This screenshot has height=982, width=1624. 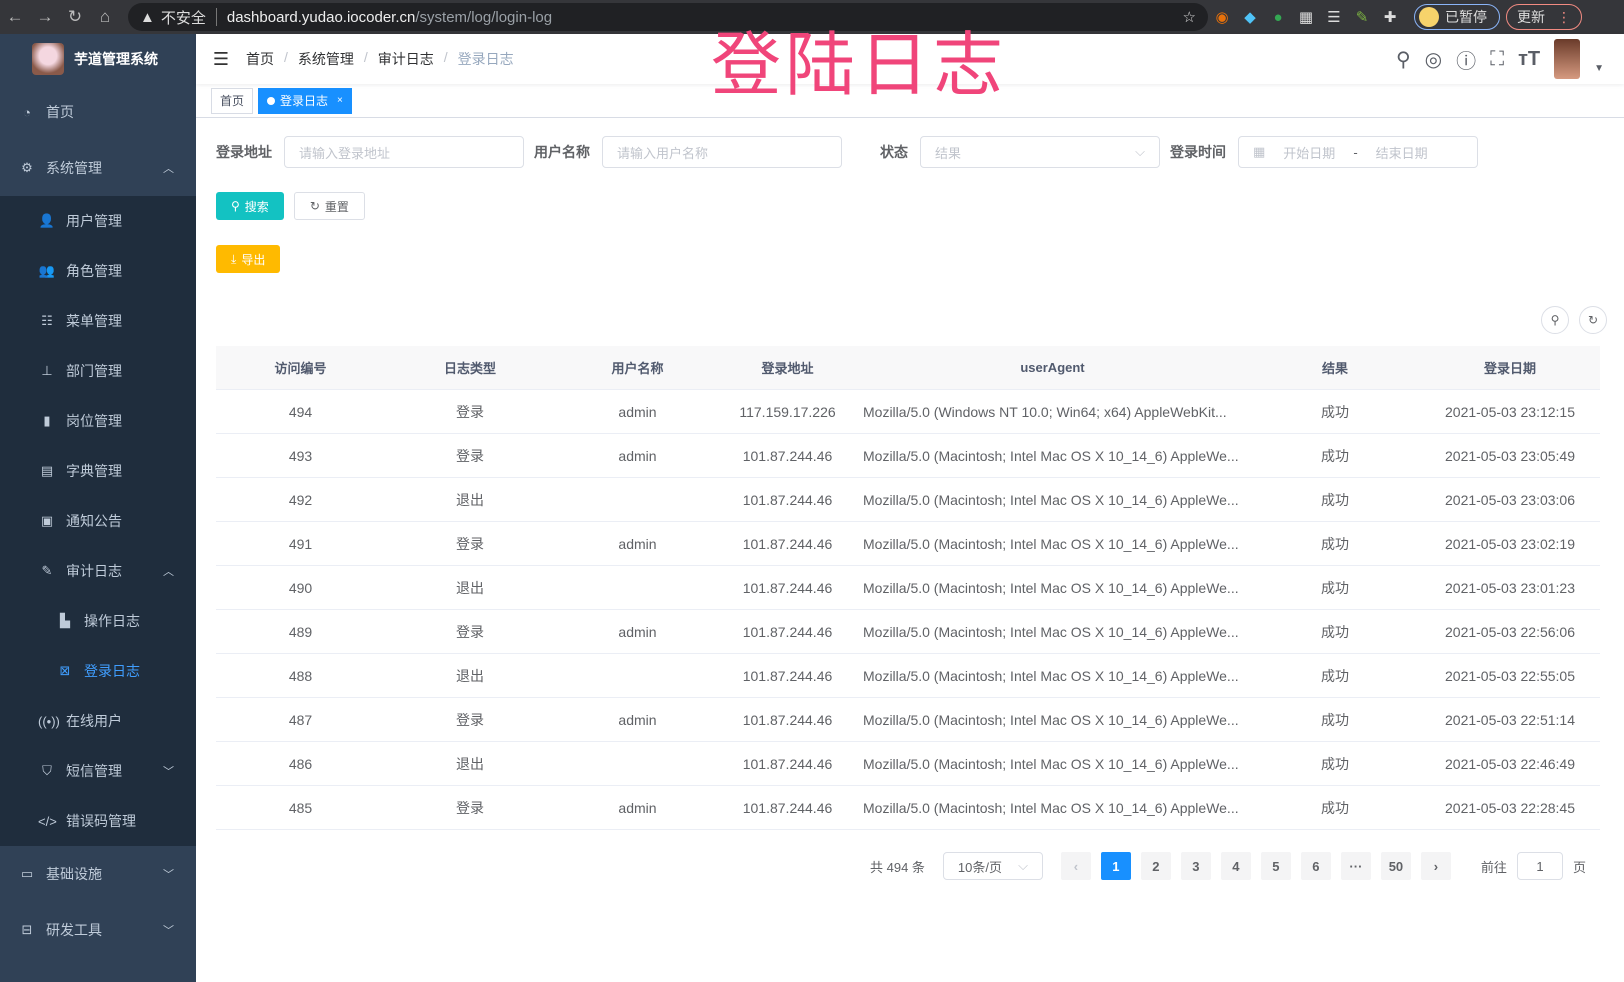 I want to click on sidebar-item-login-log: ⊠ 登录日志, so click(x=98, y=671).